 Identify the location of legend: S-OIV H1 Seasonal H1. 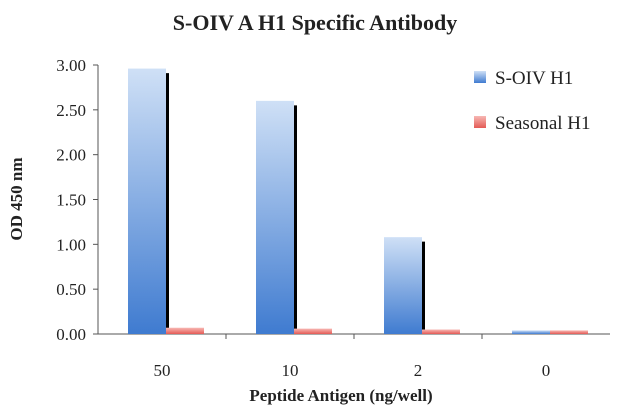
(532, 101).